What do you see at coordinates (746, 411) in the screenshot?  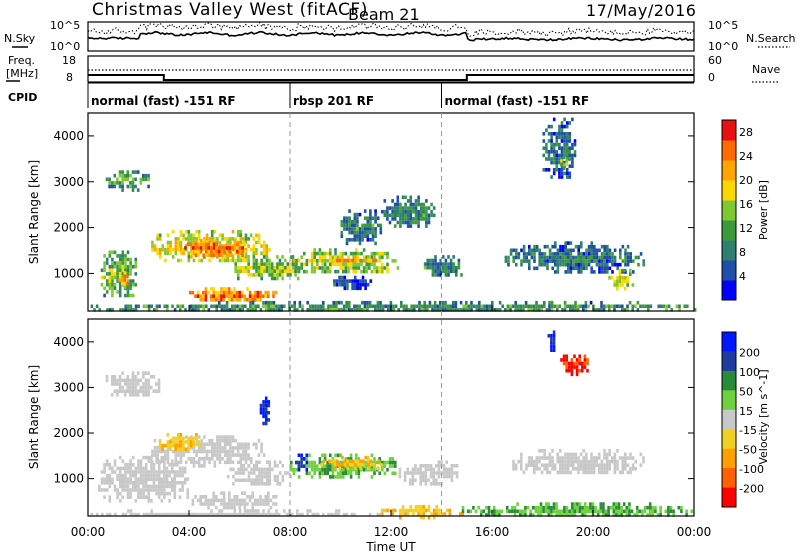 I see `velocity-colorbar-tick: 15` at bounding box center [746, 411].